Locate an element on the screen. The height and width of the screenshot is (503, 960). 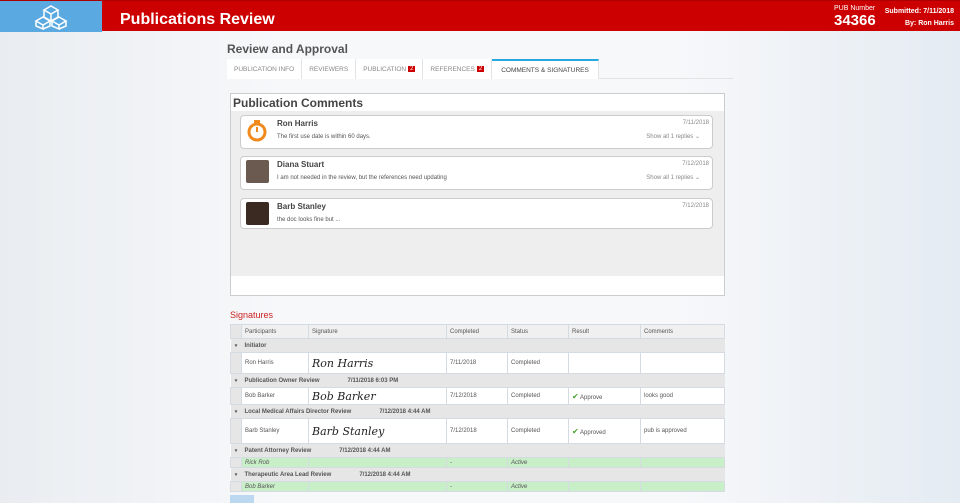
column-header: Completed is located at coordinates (477, 331).